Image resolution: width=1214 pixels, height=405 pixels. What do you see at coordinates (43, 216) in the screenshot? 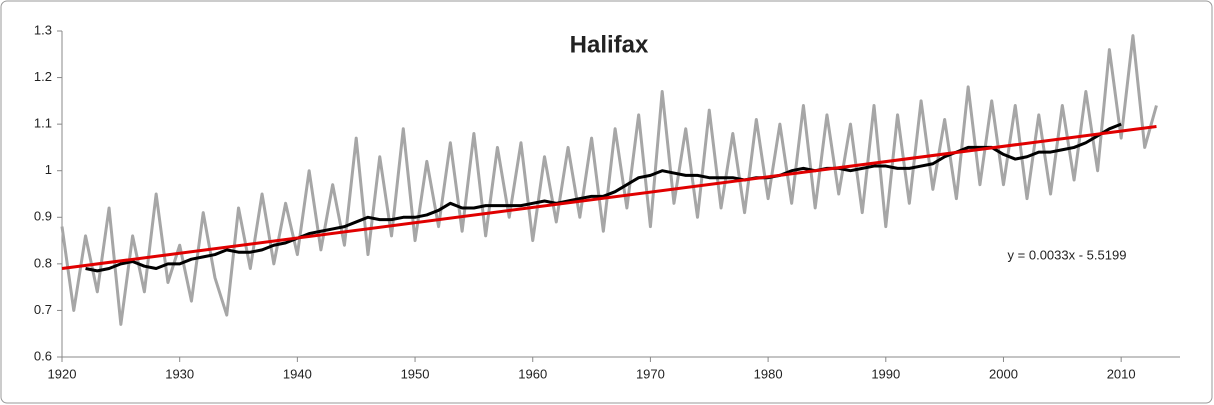
I see `y-tick-label: 0.9` at bounding box center [43, 216].